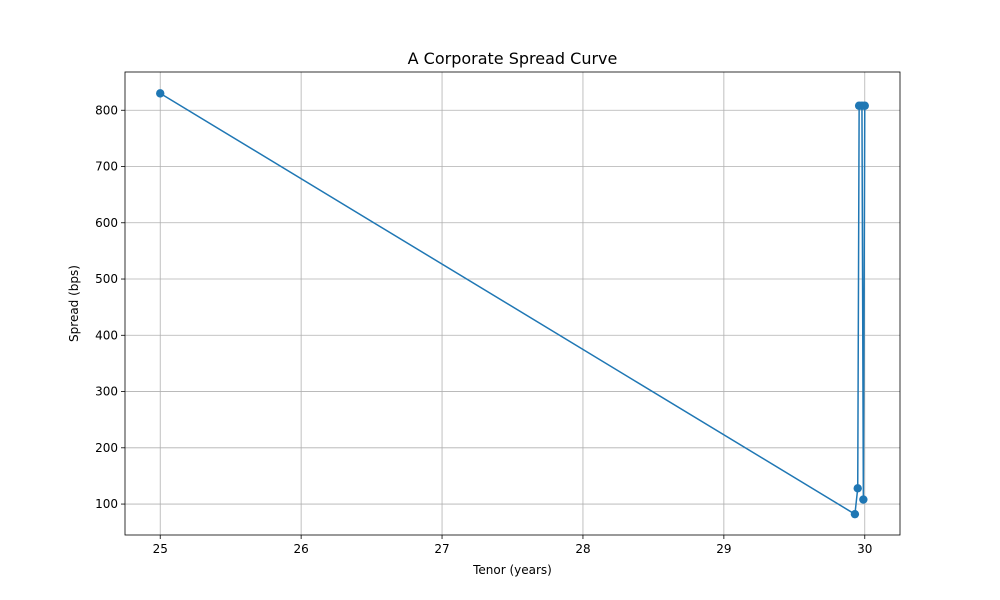 This screenshot has width=1000, height=600. I want to click on chart-title: A Corporate Spread Curve, so click(513, 58).